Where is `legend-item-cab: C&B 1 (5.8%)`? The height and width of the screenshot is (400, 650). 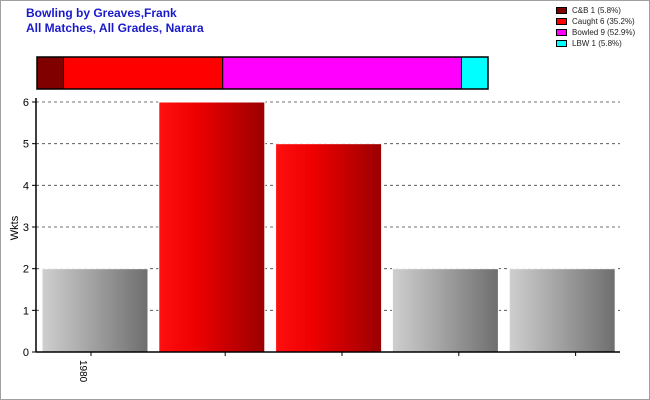
legend-item-cab: C&B 1 (5.8%) is located at coordinates (595, 10).